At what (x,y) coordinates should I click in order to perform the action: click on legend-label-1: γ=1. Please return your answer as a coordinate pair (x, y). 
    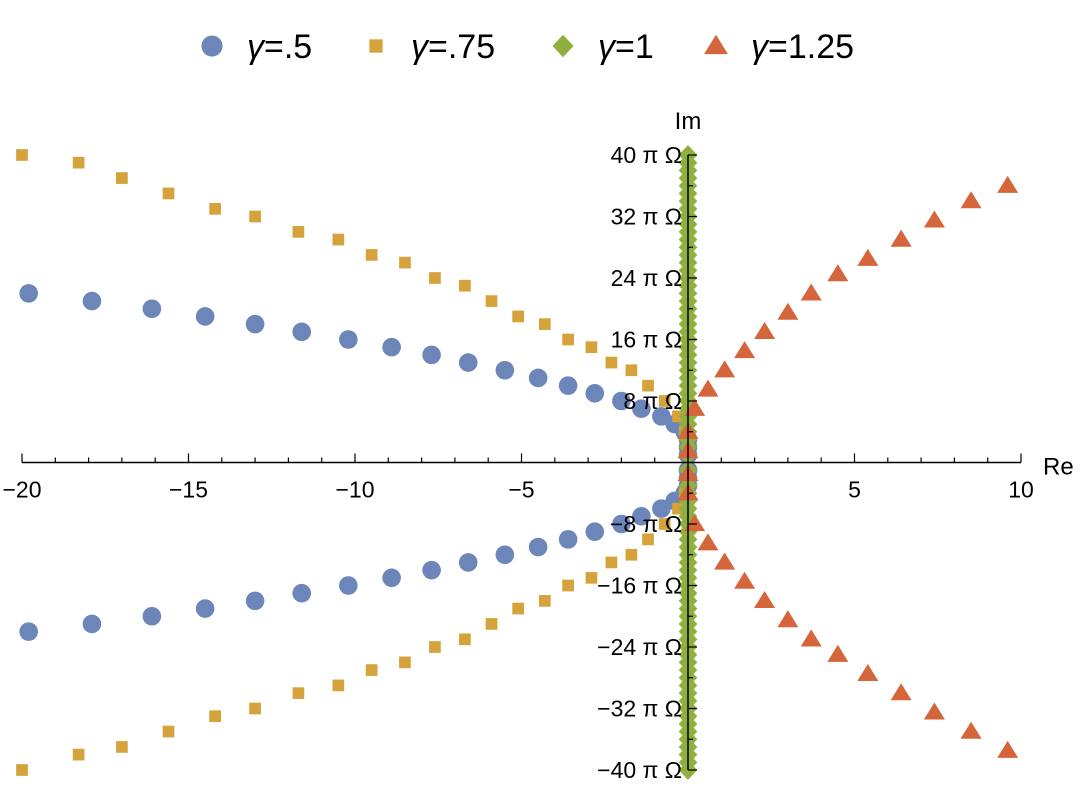
    Looking at the image, I should click on (626, 47).